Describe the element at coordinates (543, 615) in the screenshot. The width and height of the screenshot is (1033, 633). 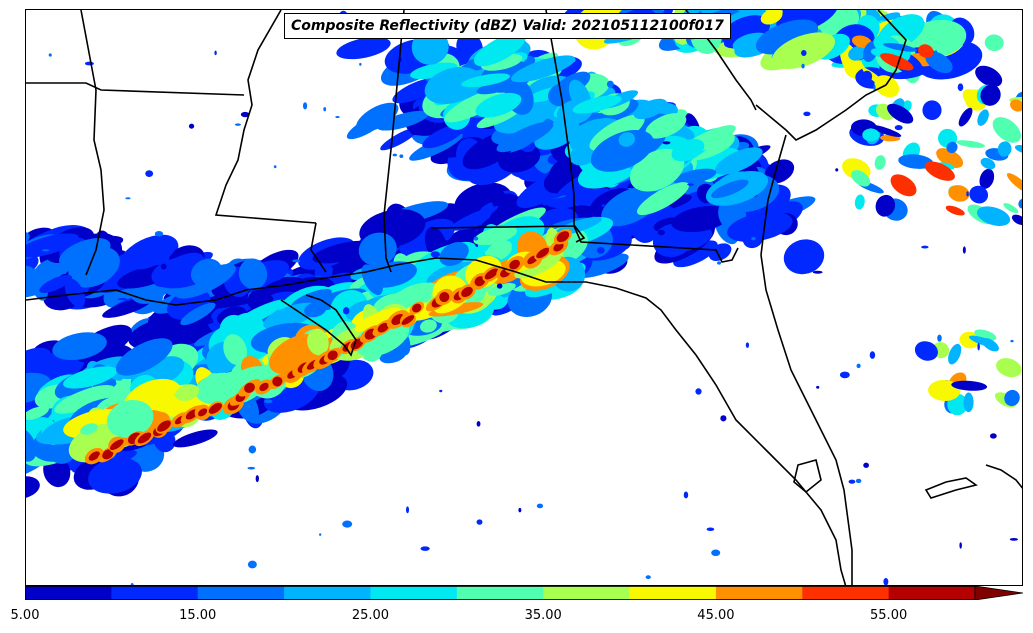
I see `colorbar-tick-label: 35.00` at that location.